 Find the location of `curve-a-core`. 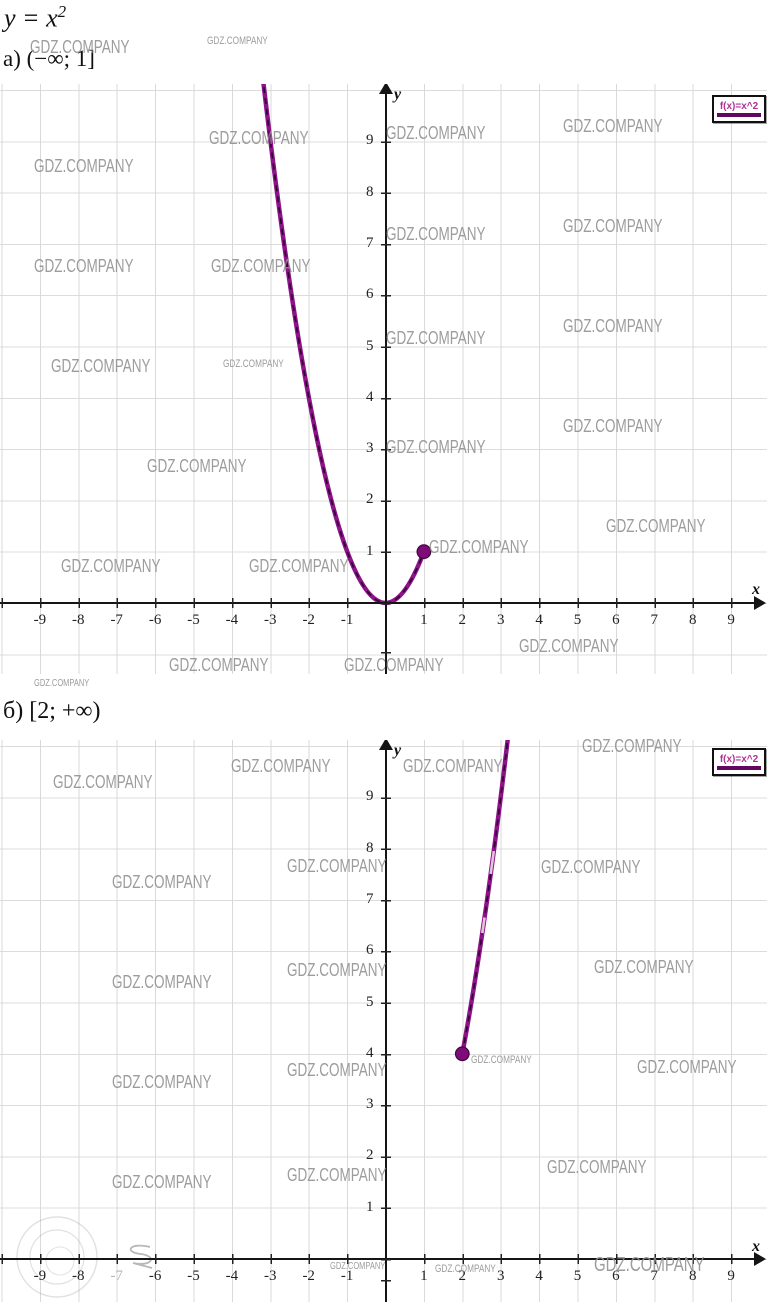

curve-a-core is located at coordinates (343, 344).